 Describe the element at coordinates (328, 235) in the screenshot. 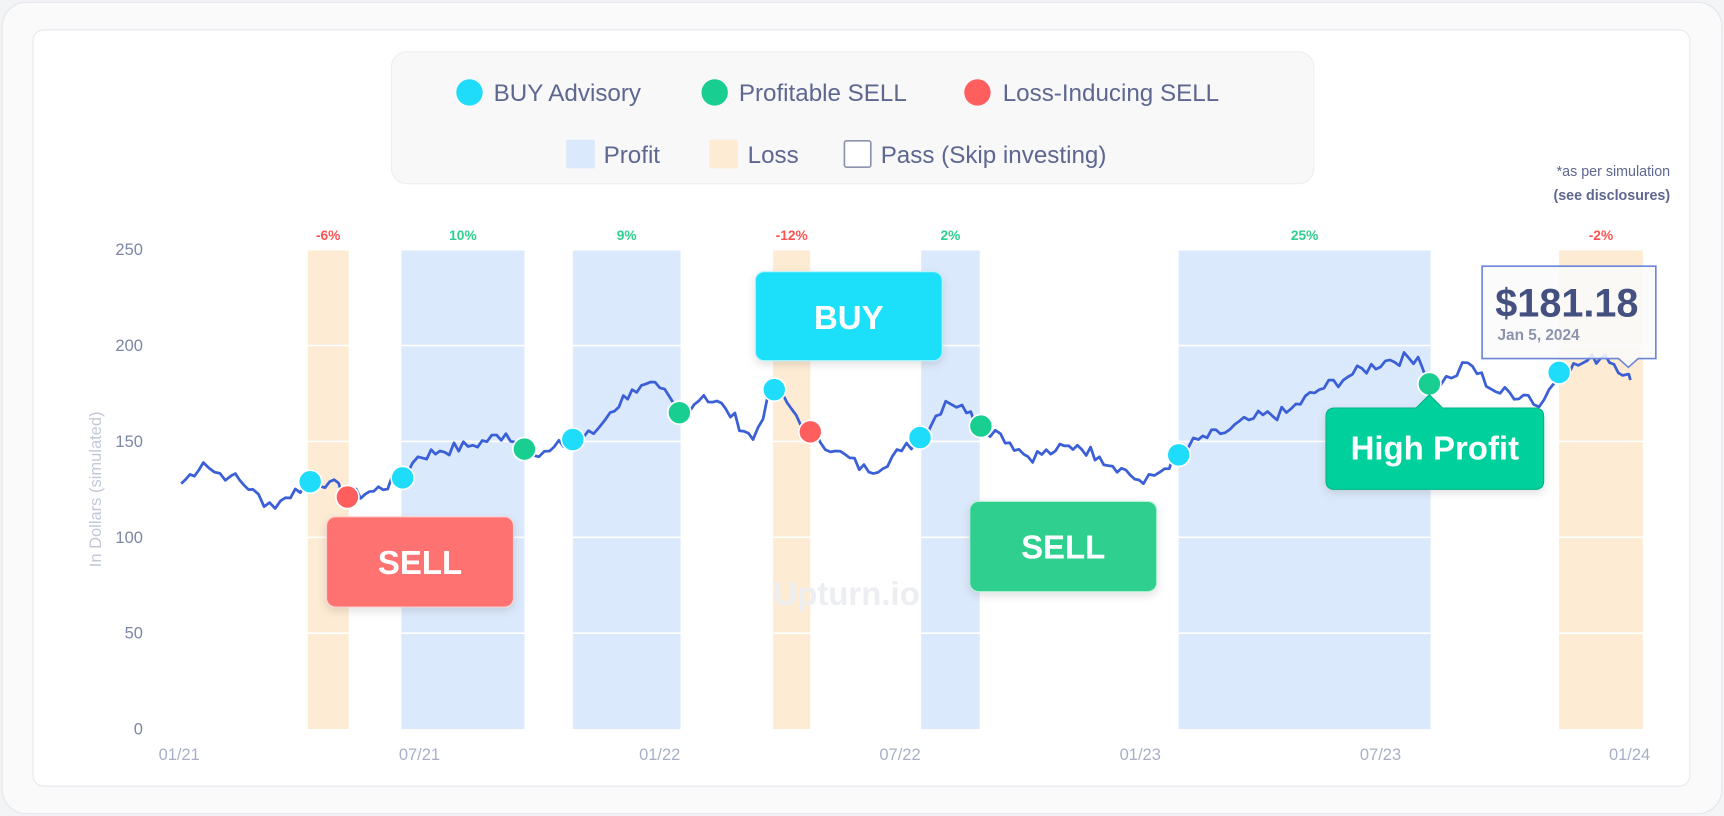

I see `band-return-label: -6%` at that location.